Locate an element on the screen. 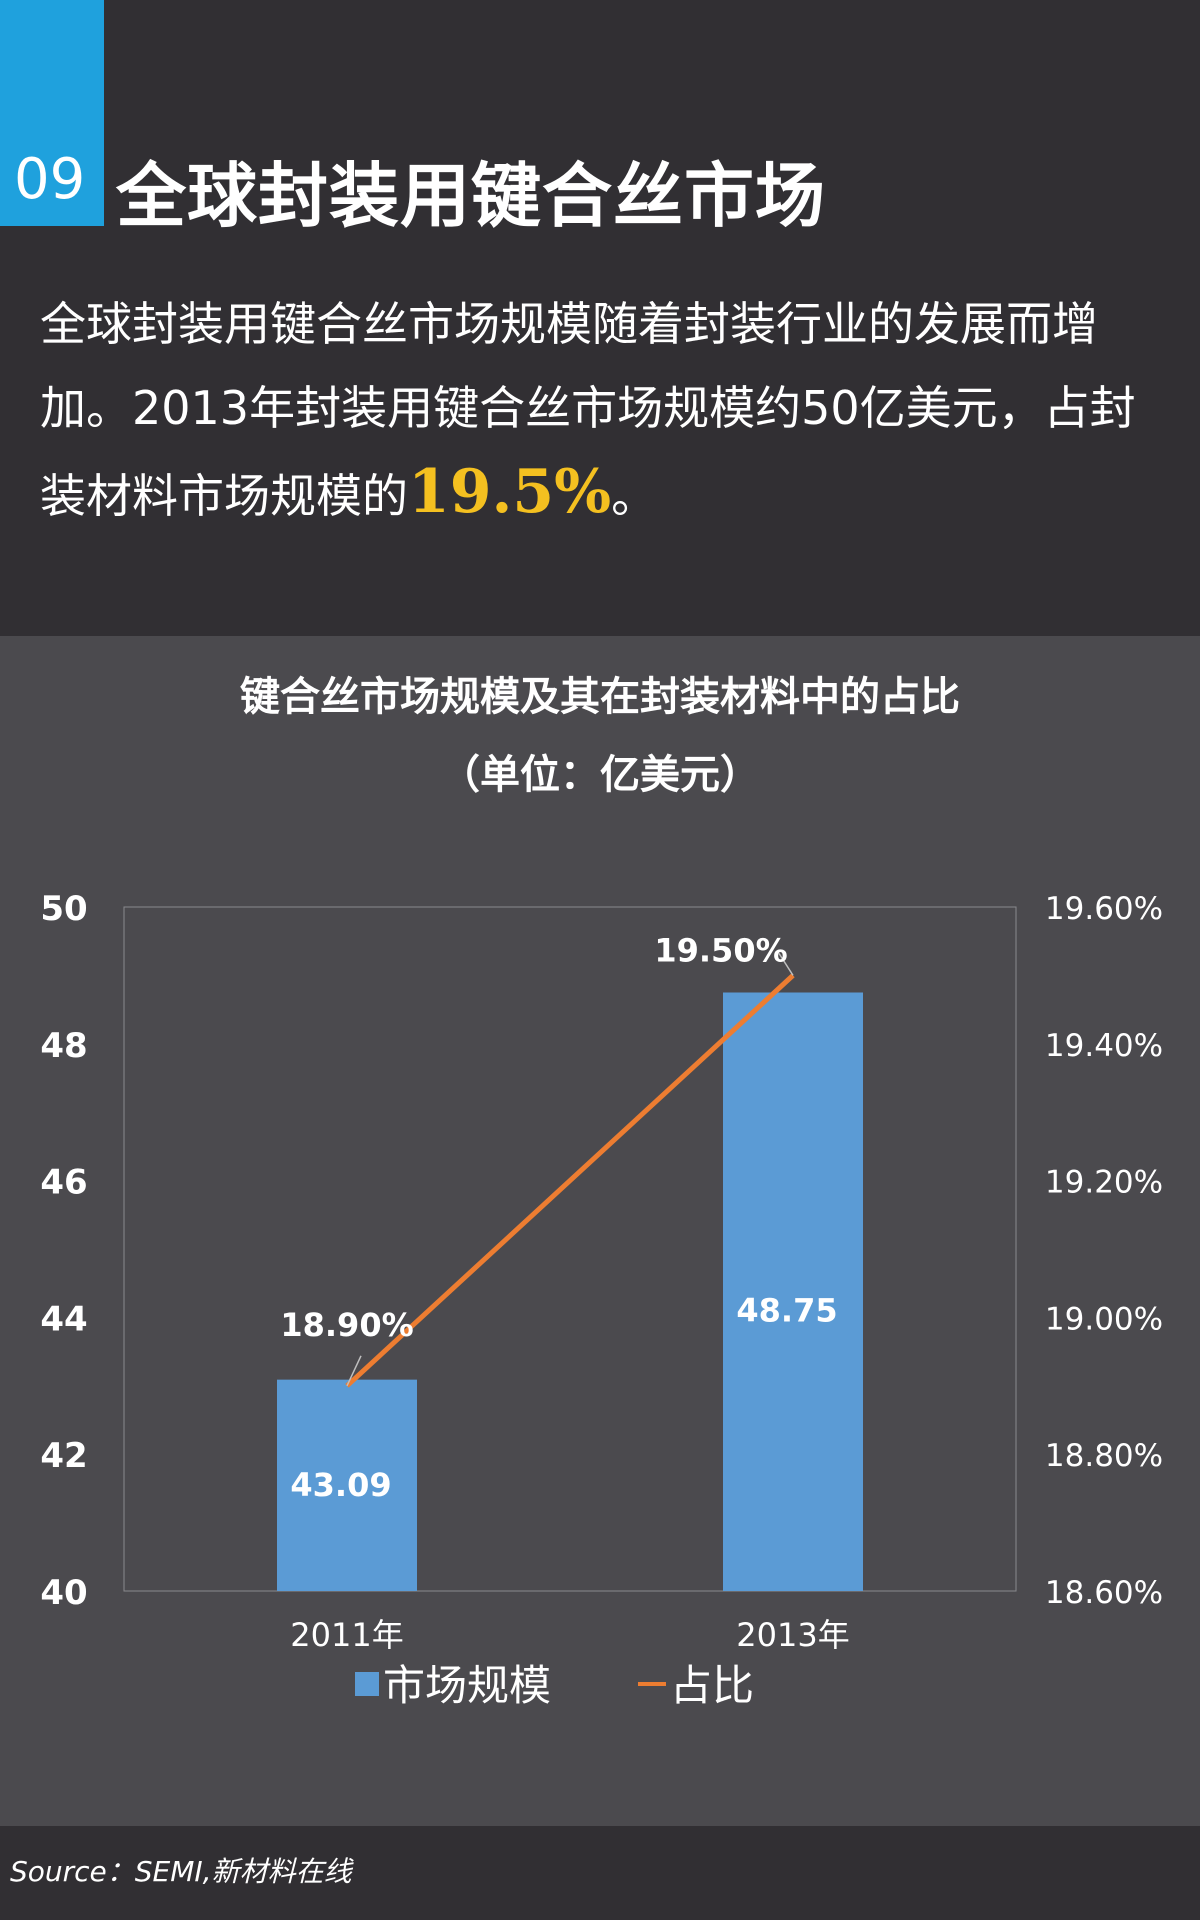 Image resolution: width=1200 pixels, height=1920 pixels. section-number: 09 is located at coordinates (50, 179).